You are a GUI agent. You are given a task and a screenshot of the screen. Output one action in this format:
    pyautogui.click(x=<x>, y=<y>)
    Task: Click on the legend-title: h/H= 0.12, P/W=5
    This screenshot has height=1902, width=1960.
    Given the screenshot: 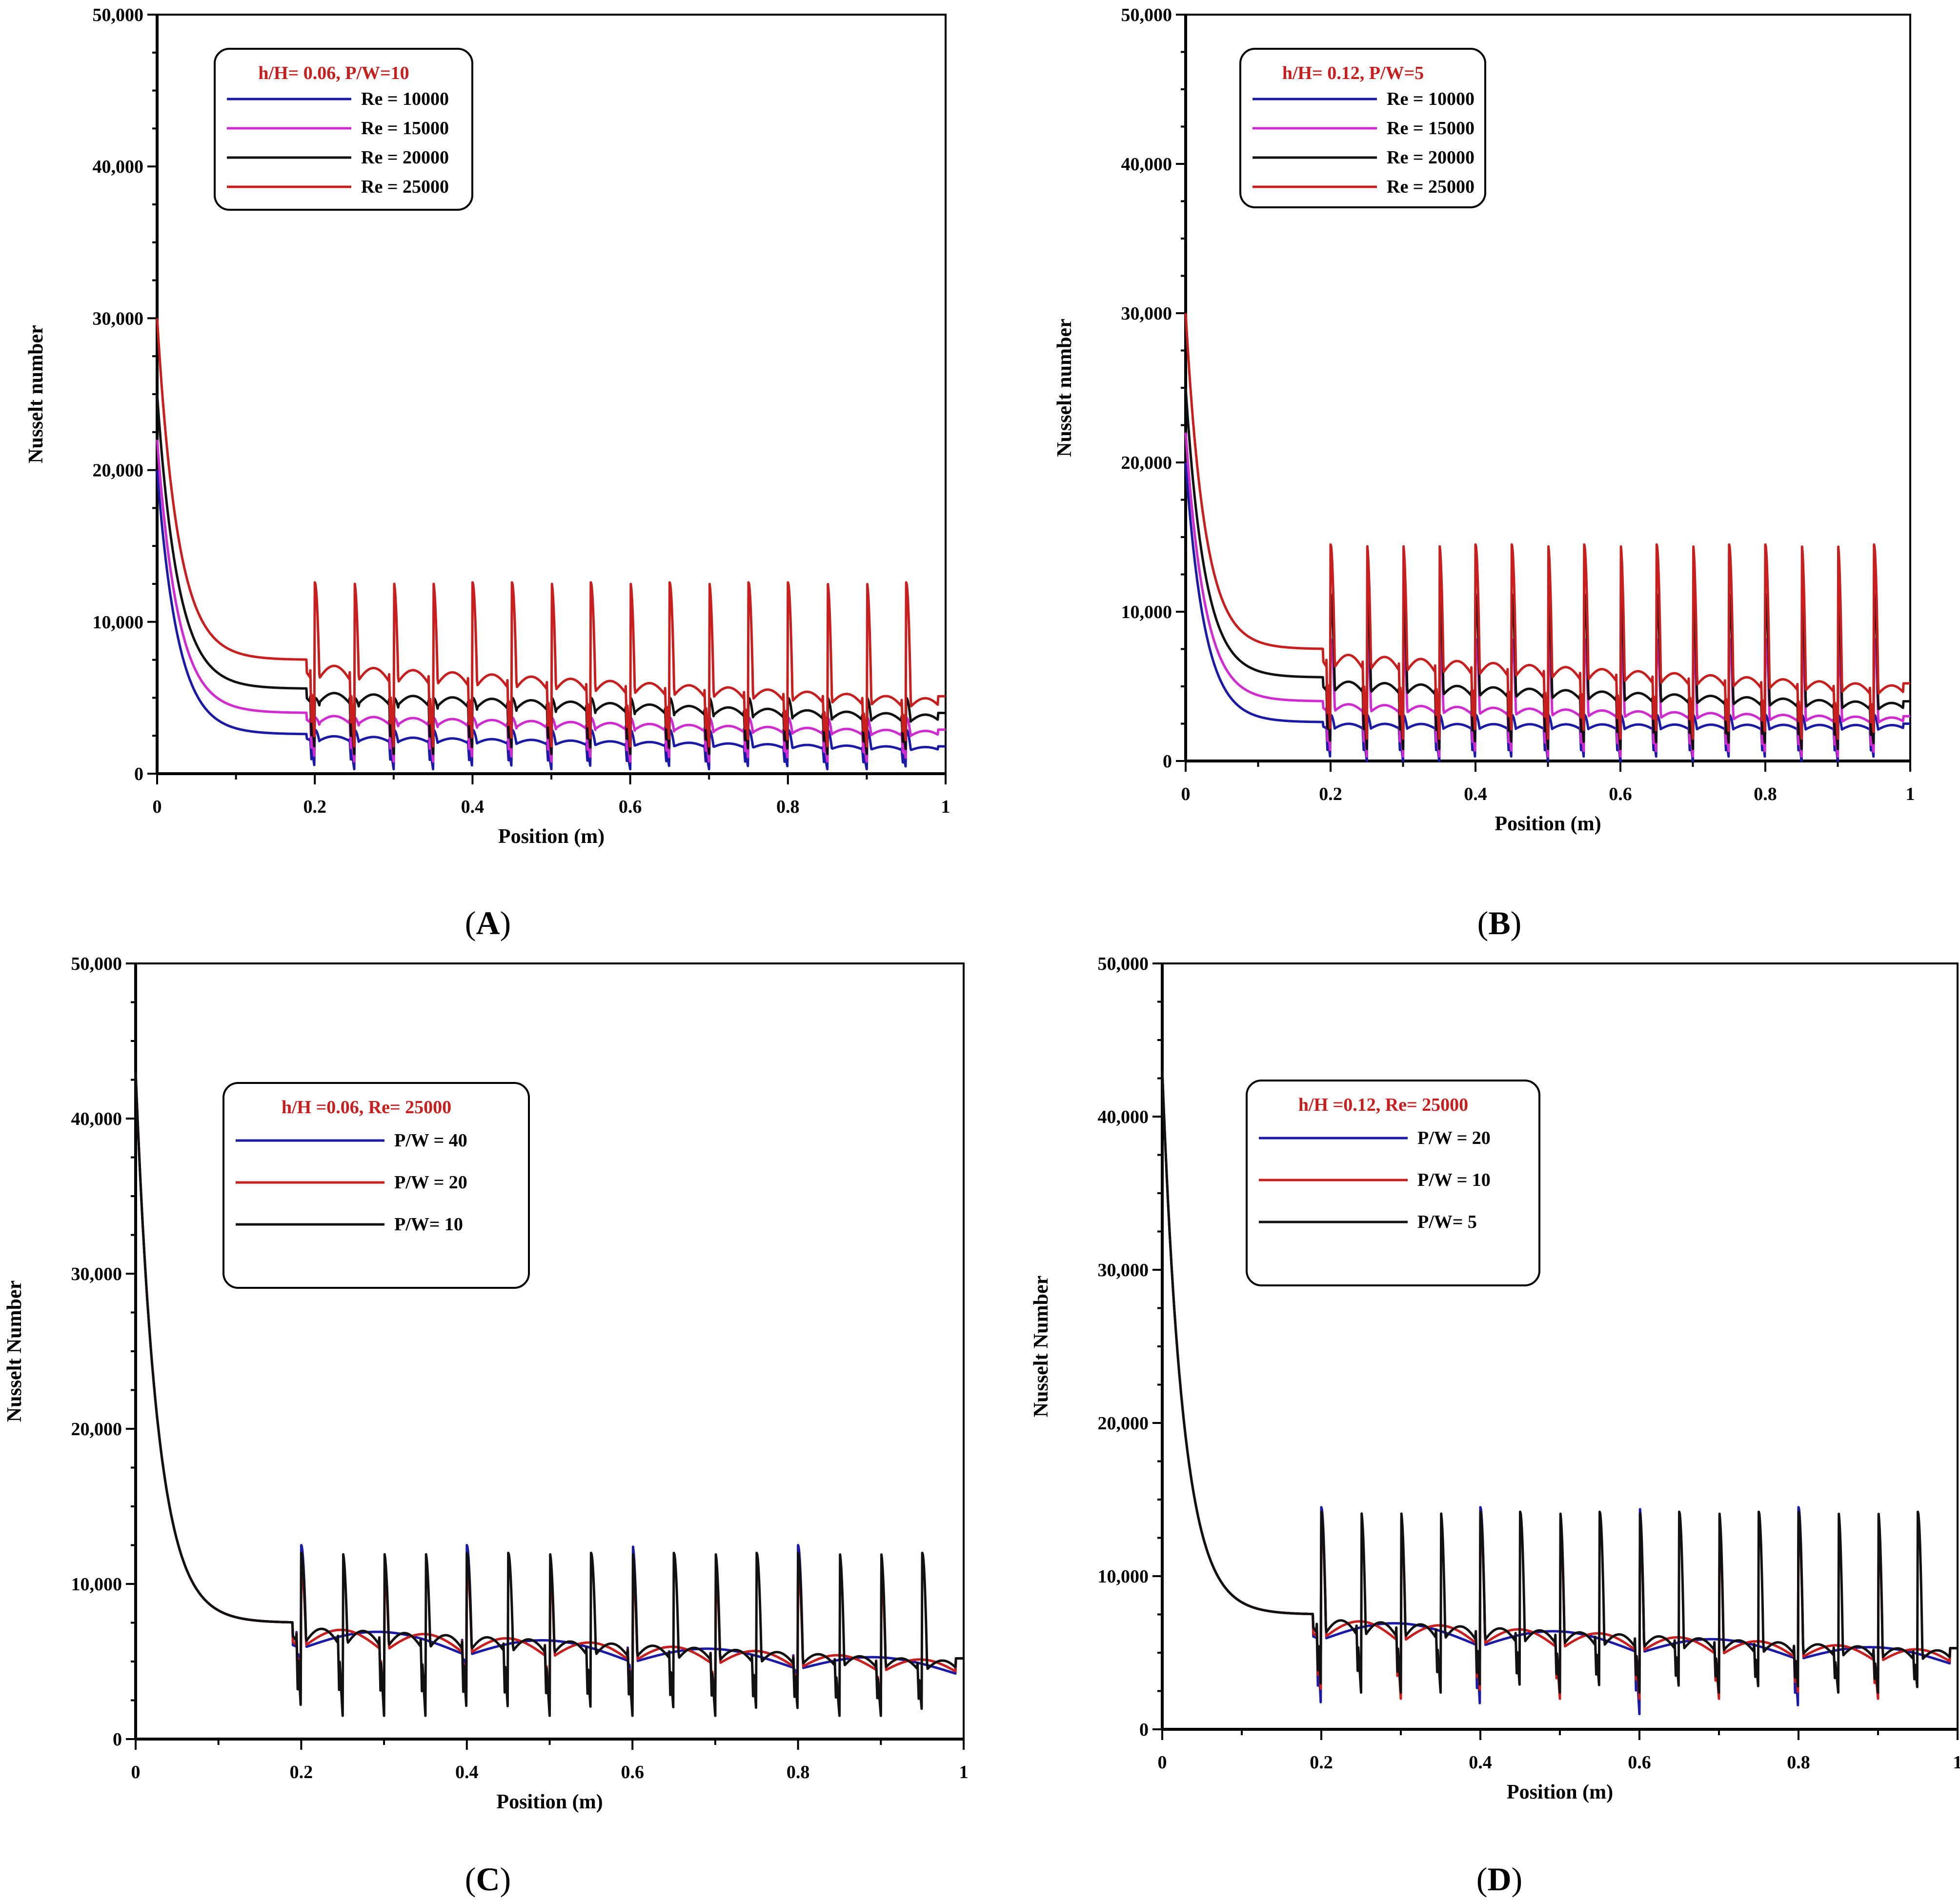 What is the action you would take?
    pyautogui.click(x=1353, y=73)
    